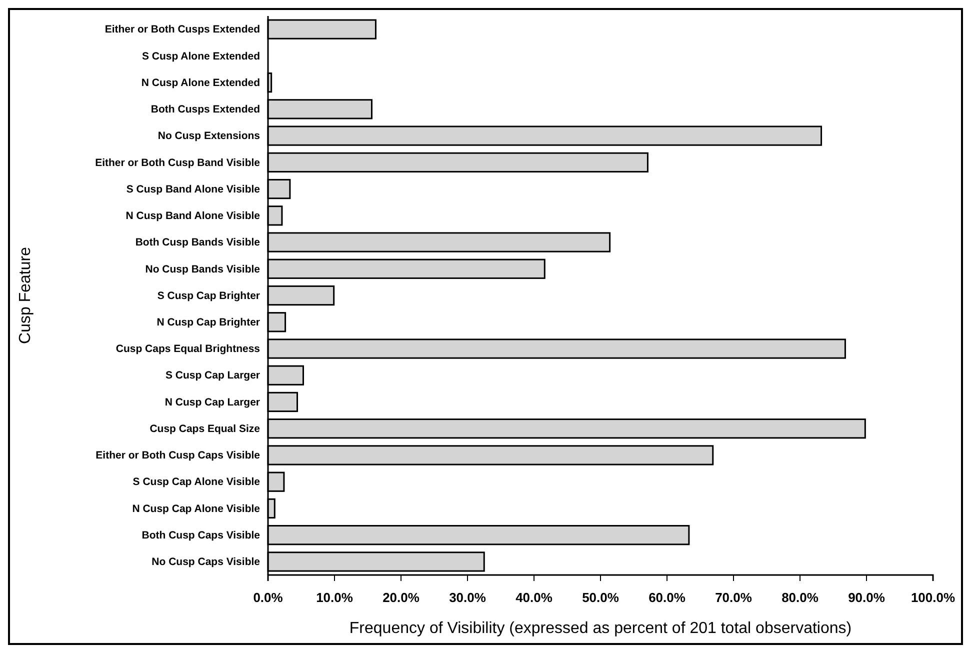 This screenshot has width=971, height=653. What do you see at coordinates (193, 189) in the screenshot?
I see `y-tick-label: S Cusp Band Alone Visible` at bounding box center [193, 189].